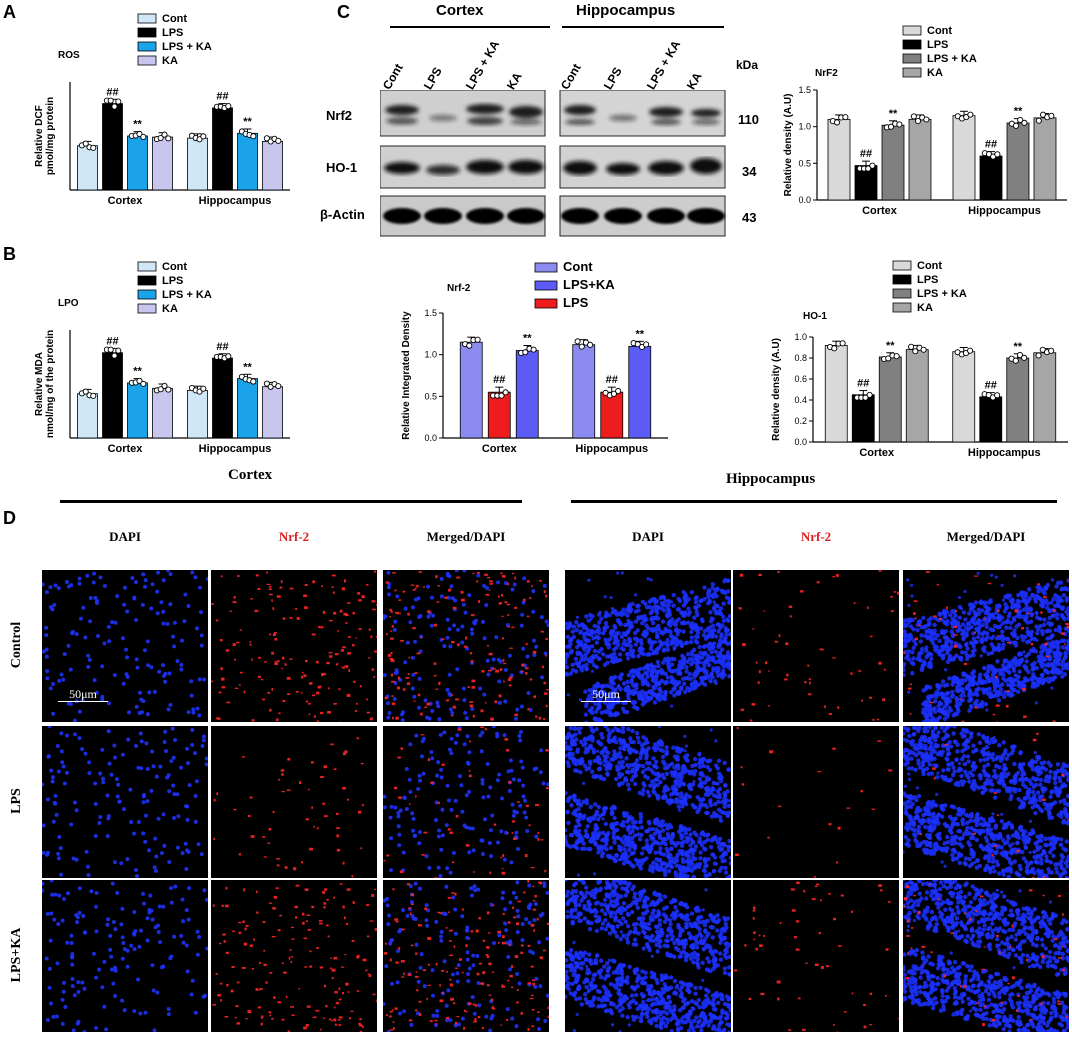 Image resolution: width=1072 pixels, height=1037 pixels. Describe the element at coordinates (343, 12) in the screenshot. I see `panel-label-c: C` at that location.